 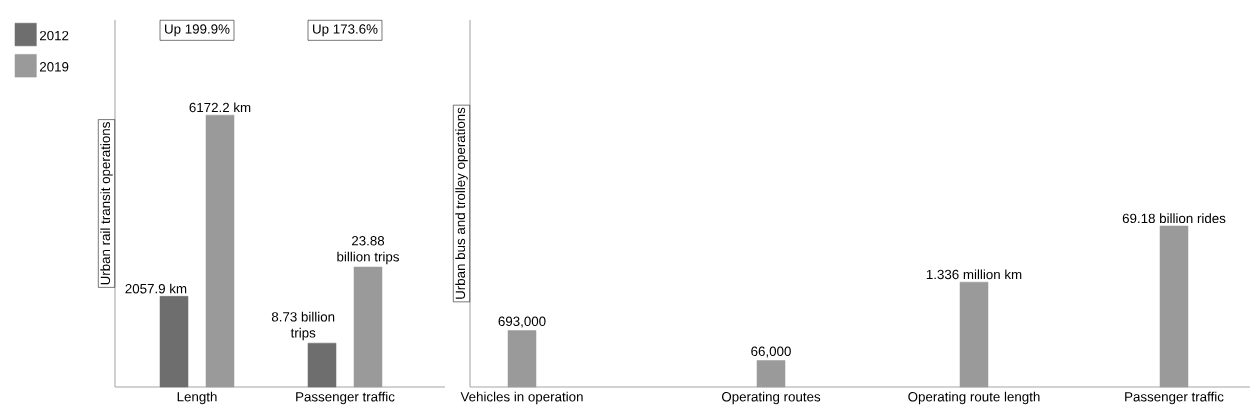 I want to click on legend-label: 2012, so click(x=54, y=35).